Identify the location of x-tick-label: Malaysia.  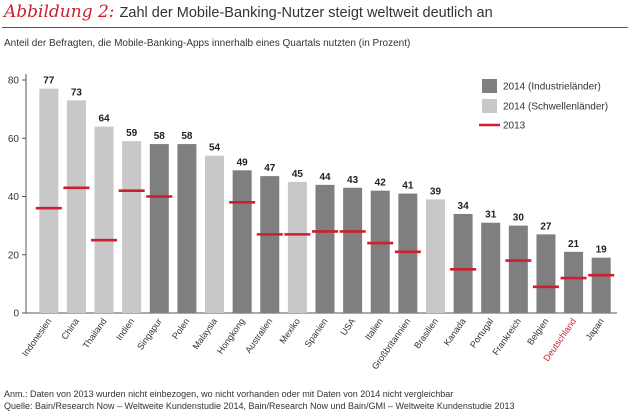
(205, 333).